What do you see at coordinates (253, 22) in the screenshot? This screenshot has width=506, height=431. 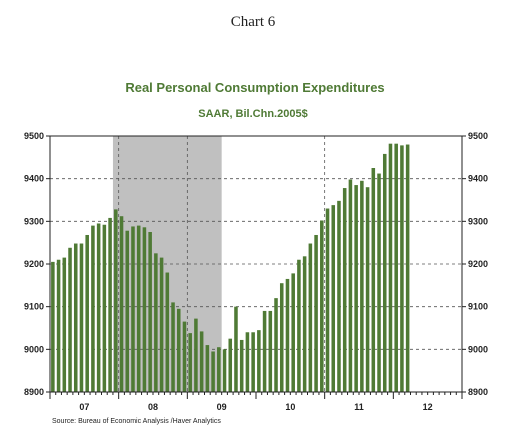 I see `page-title: Chart 6` at bounding box center [253, 22].